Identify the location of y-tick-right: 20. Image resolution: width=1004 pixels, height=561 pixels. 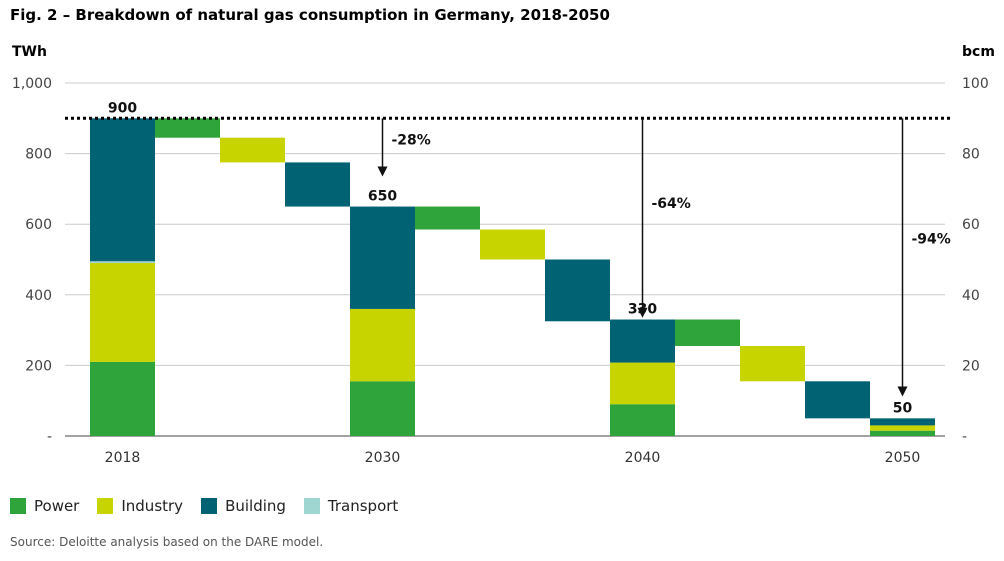
(971, 366).